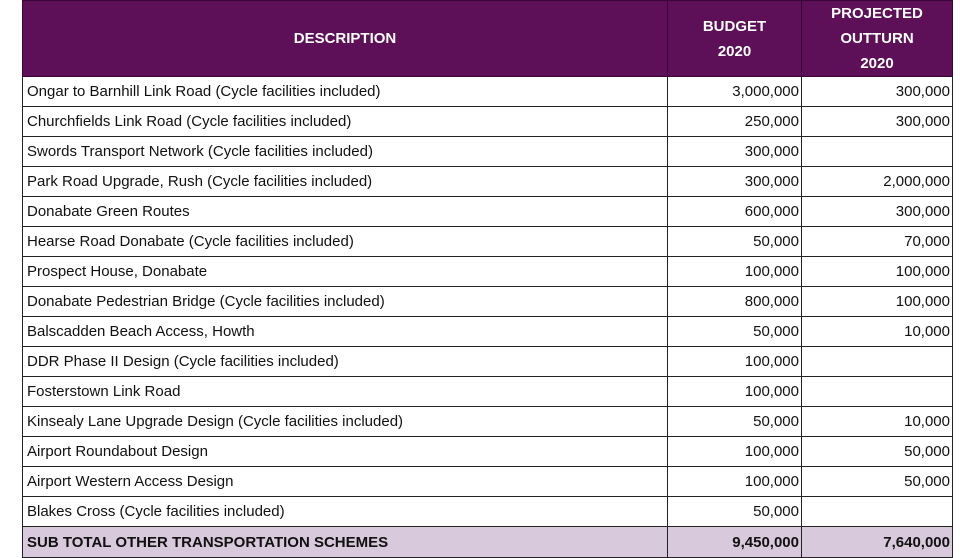 The image size is (960, 558). I want to click on table-row: Fosterstown Link Road 100,000, so click(487, 391).